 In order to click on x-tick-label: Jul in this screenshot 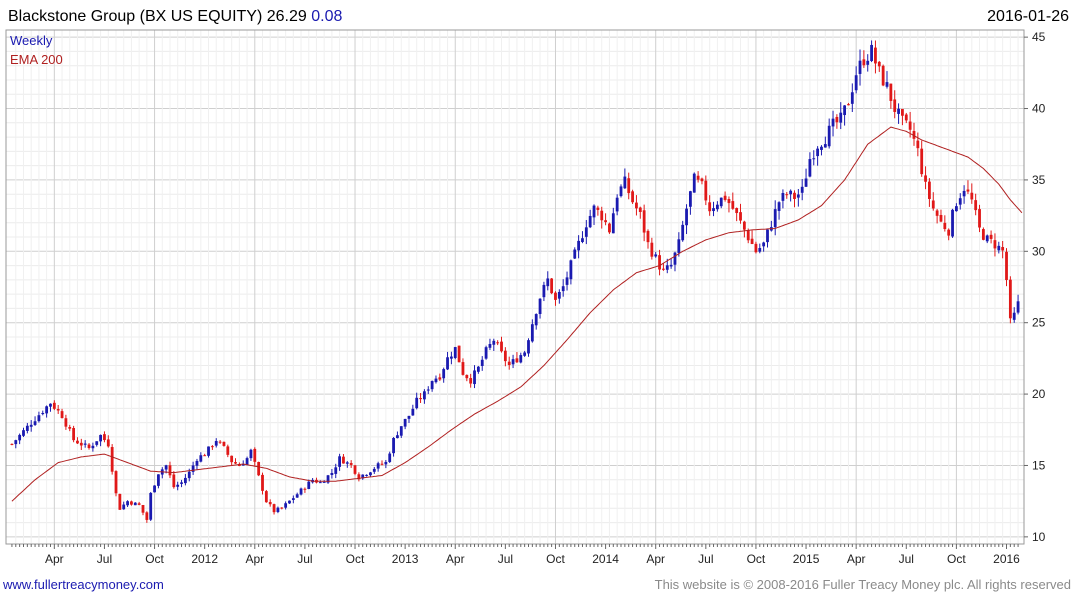, I will do `click(906, 559)`.